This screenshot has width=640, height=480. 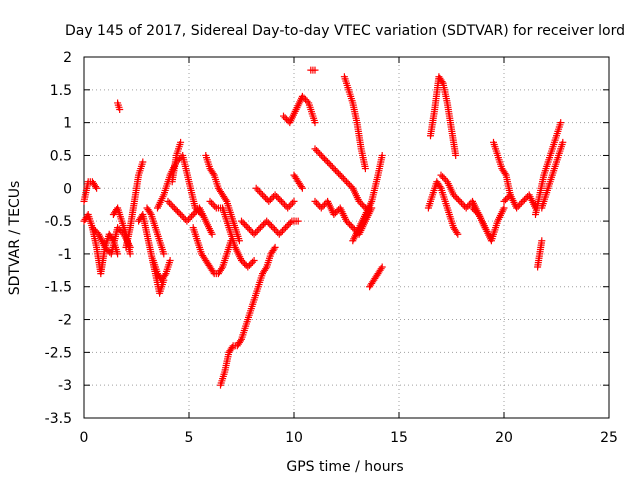 What do you see at coordinates (61, 156) in the screenshot?
I see `y-tick-label: 0.5` at bounding box center [61, 156].